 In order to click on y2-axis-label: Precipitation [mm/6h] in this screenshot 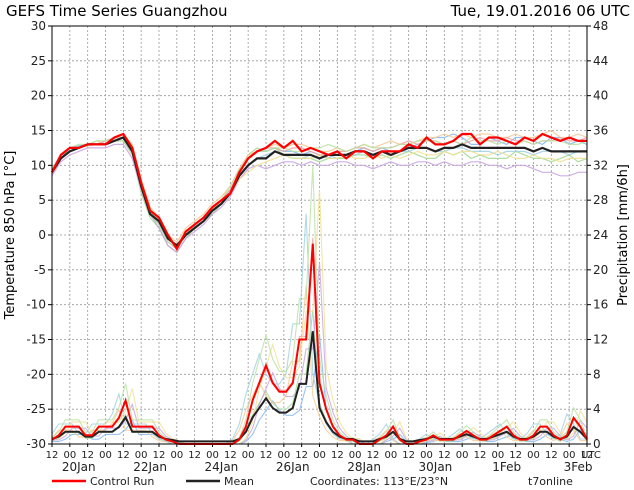, I will do `click(623, 235)`.